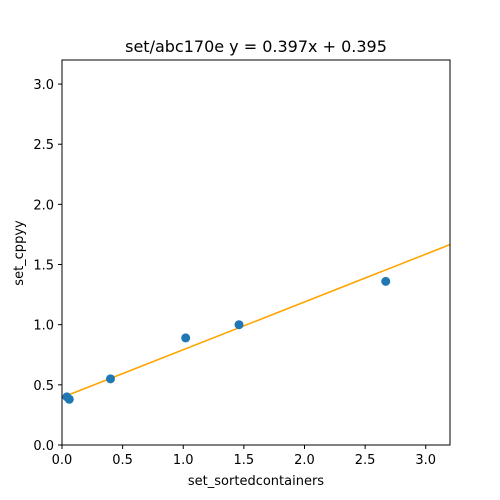 The height and width of the screenshot is (500, 500). What do you see at coordinates (62, 460) in the screenshot?
I see `x-tick-label-0: 0.0` at bounding box center [62, 460].